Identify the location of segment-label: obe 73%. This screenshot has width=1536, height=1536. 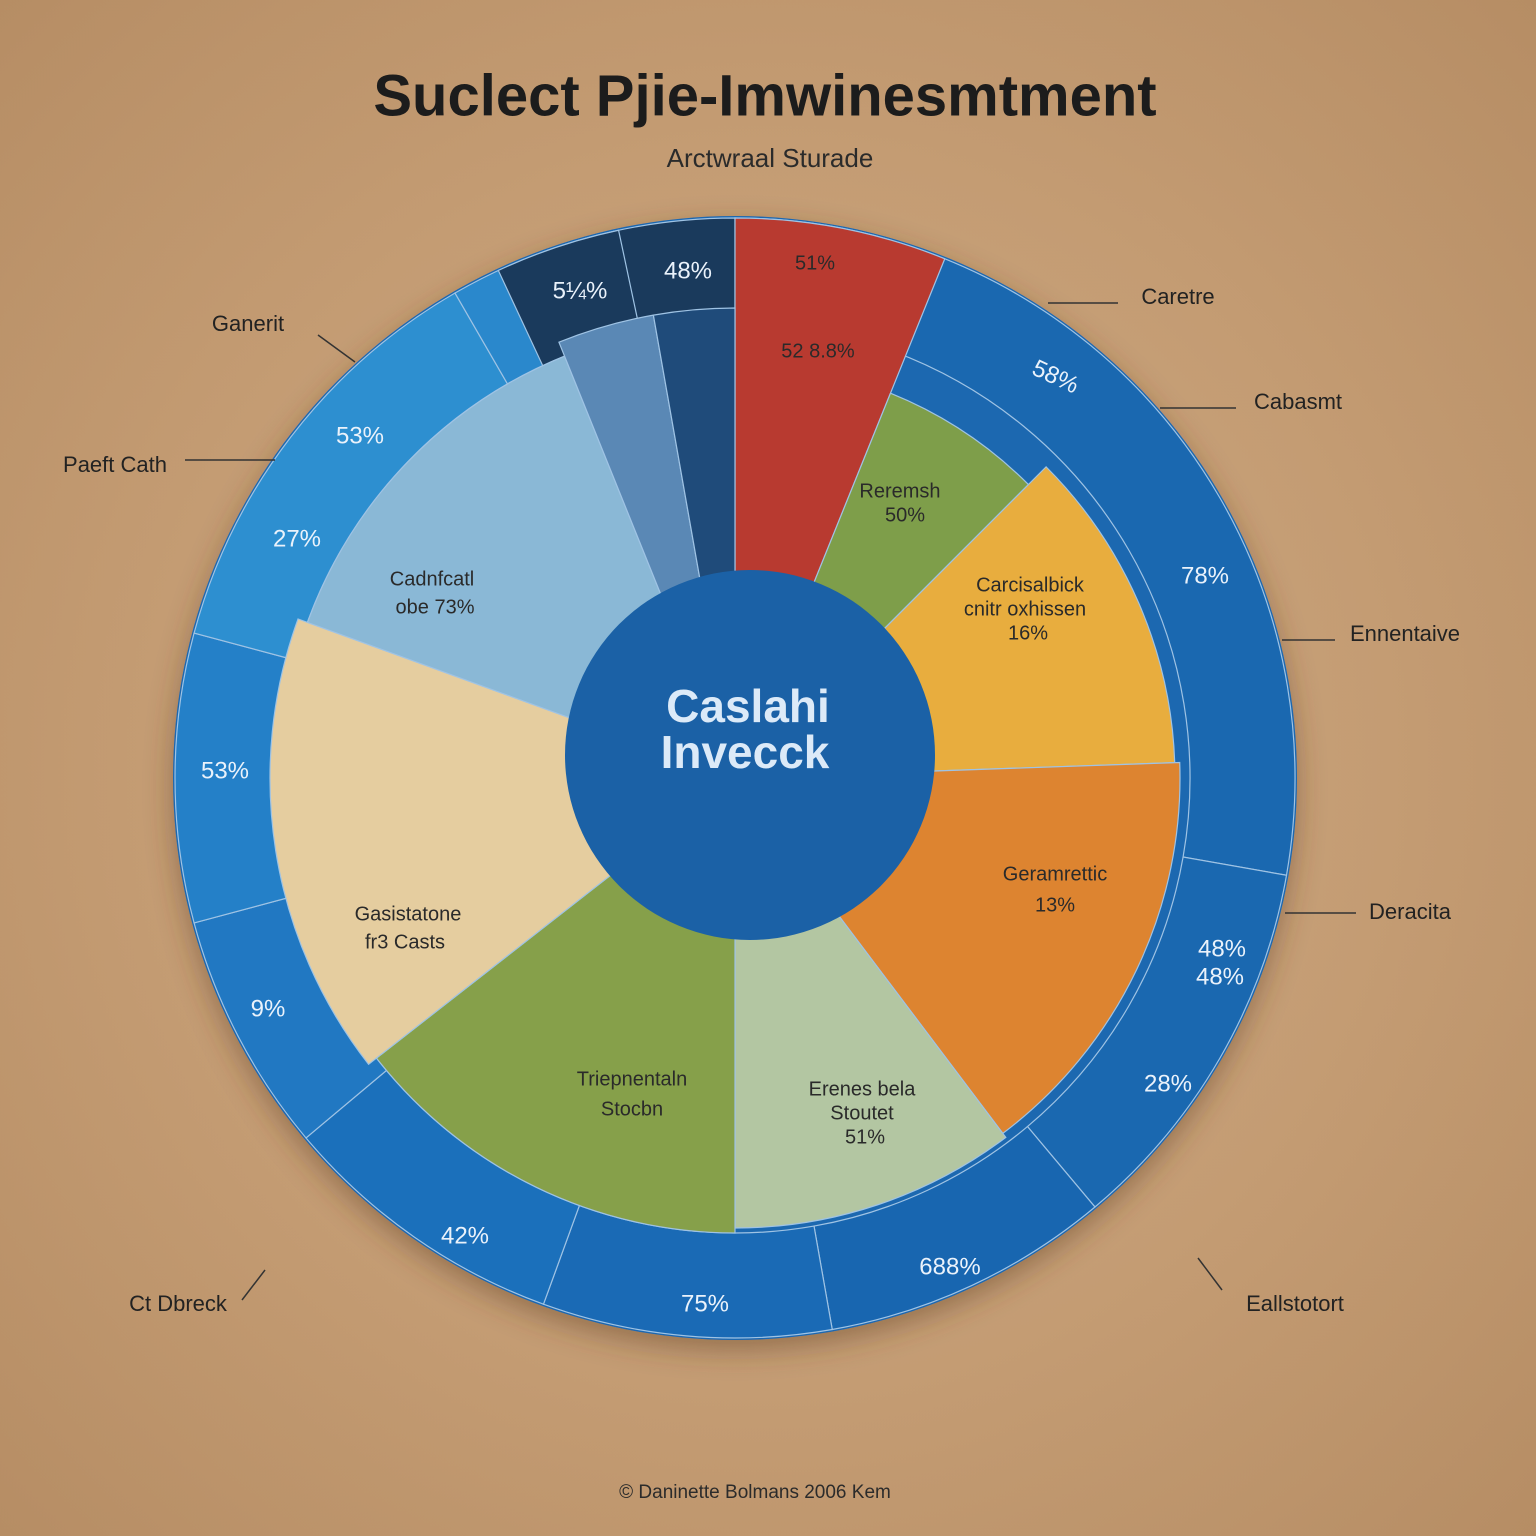
(435, 607).